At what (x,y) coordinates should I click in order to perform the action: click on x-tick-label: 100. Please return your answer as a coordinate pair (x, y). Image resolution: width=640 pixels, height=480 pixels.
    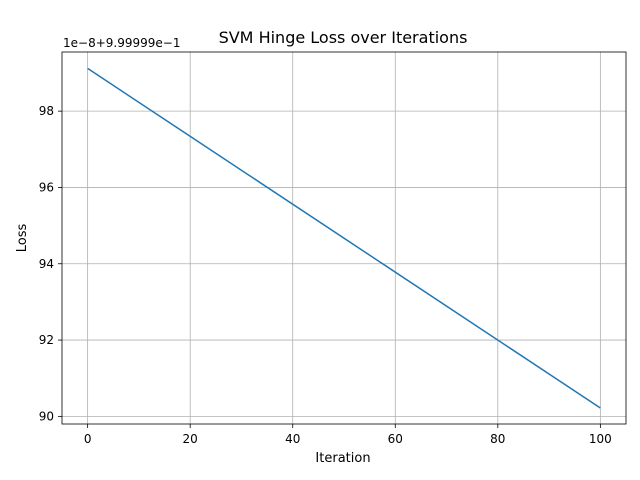
    Looking at the image, I should click on (600, 439).